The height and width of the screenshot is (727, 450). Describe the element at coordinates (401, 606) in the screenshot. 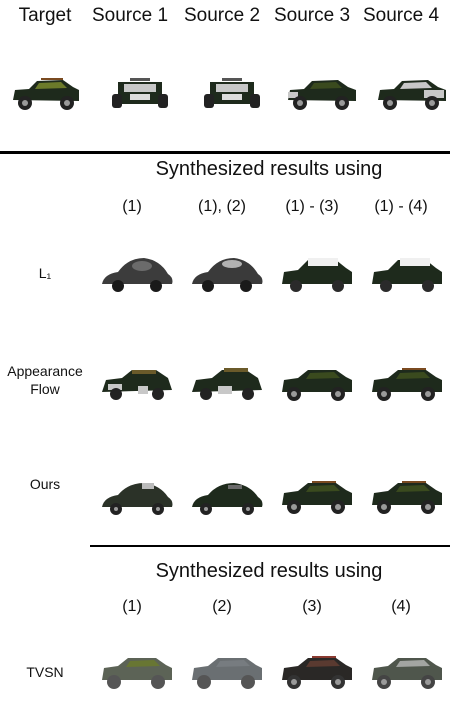

I see `section2-col-4: (4)` at that location.